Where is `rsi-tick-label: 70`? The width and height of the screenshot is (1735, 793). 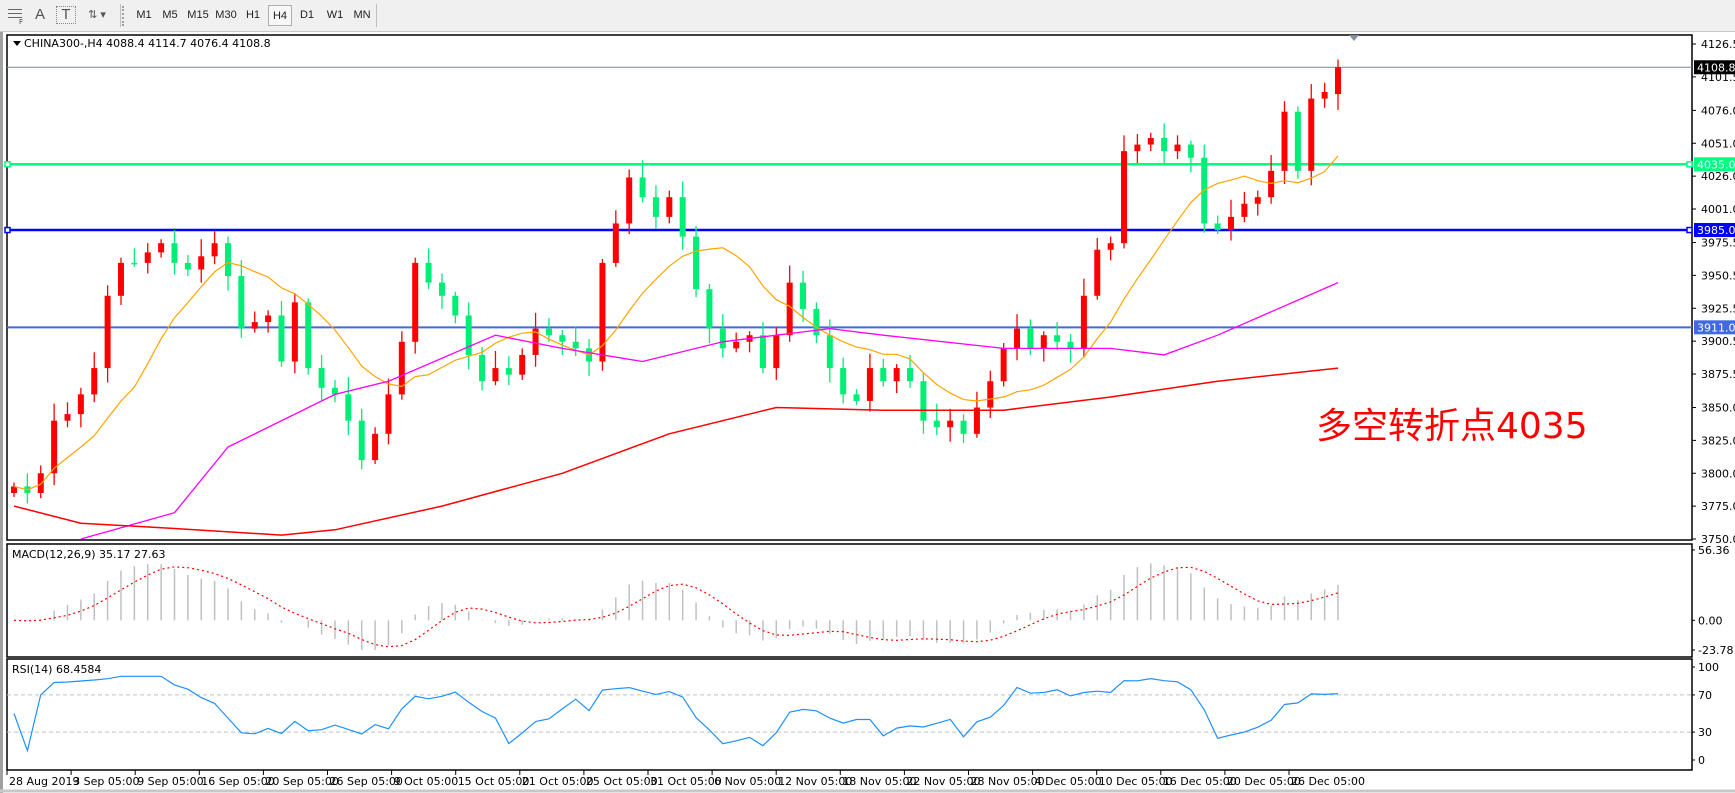 rsi-tick-label: 70 is located at coordinates (1705, 695).